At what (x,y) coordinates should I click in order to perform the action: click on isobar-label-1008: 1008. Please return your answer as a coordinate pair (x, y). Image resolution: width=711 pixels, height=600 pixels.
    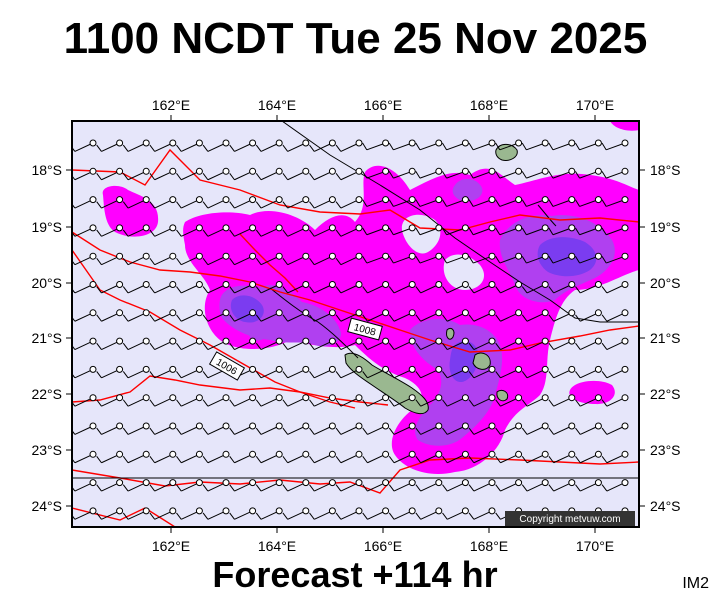
    Looking at the image, I should click on (365, 329).